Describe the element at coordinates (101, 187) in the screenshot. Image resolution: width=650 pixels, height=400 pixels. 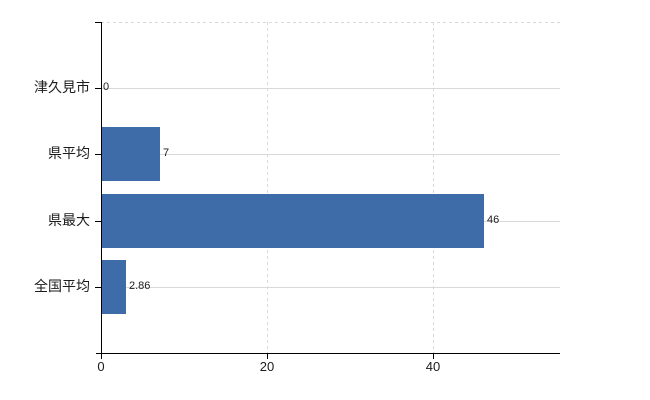
I see `y-axis` at that location.